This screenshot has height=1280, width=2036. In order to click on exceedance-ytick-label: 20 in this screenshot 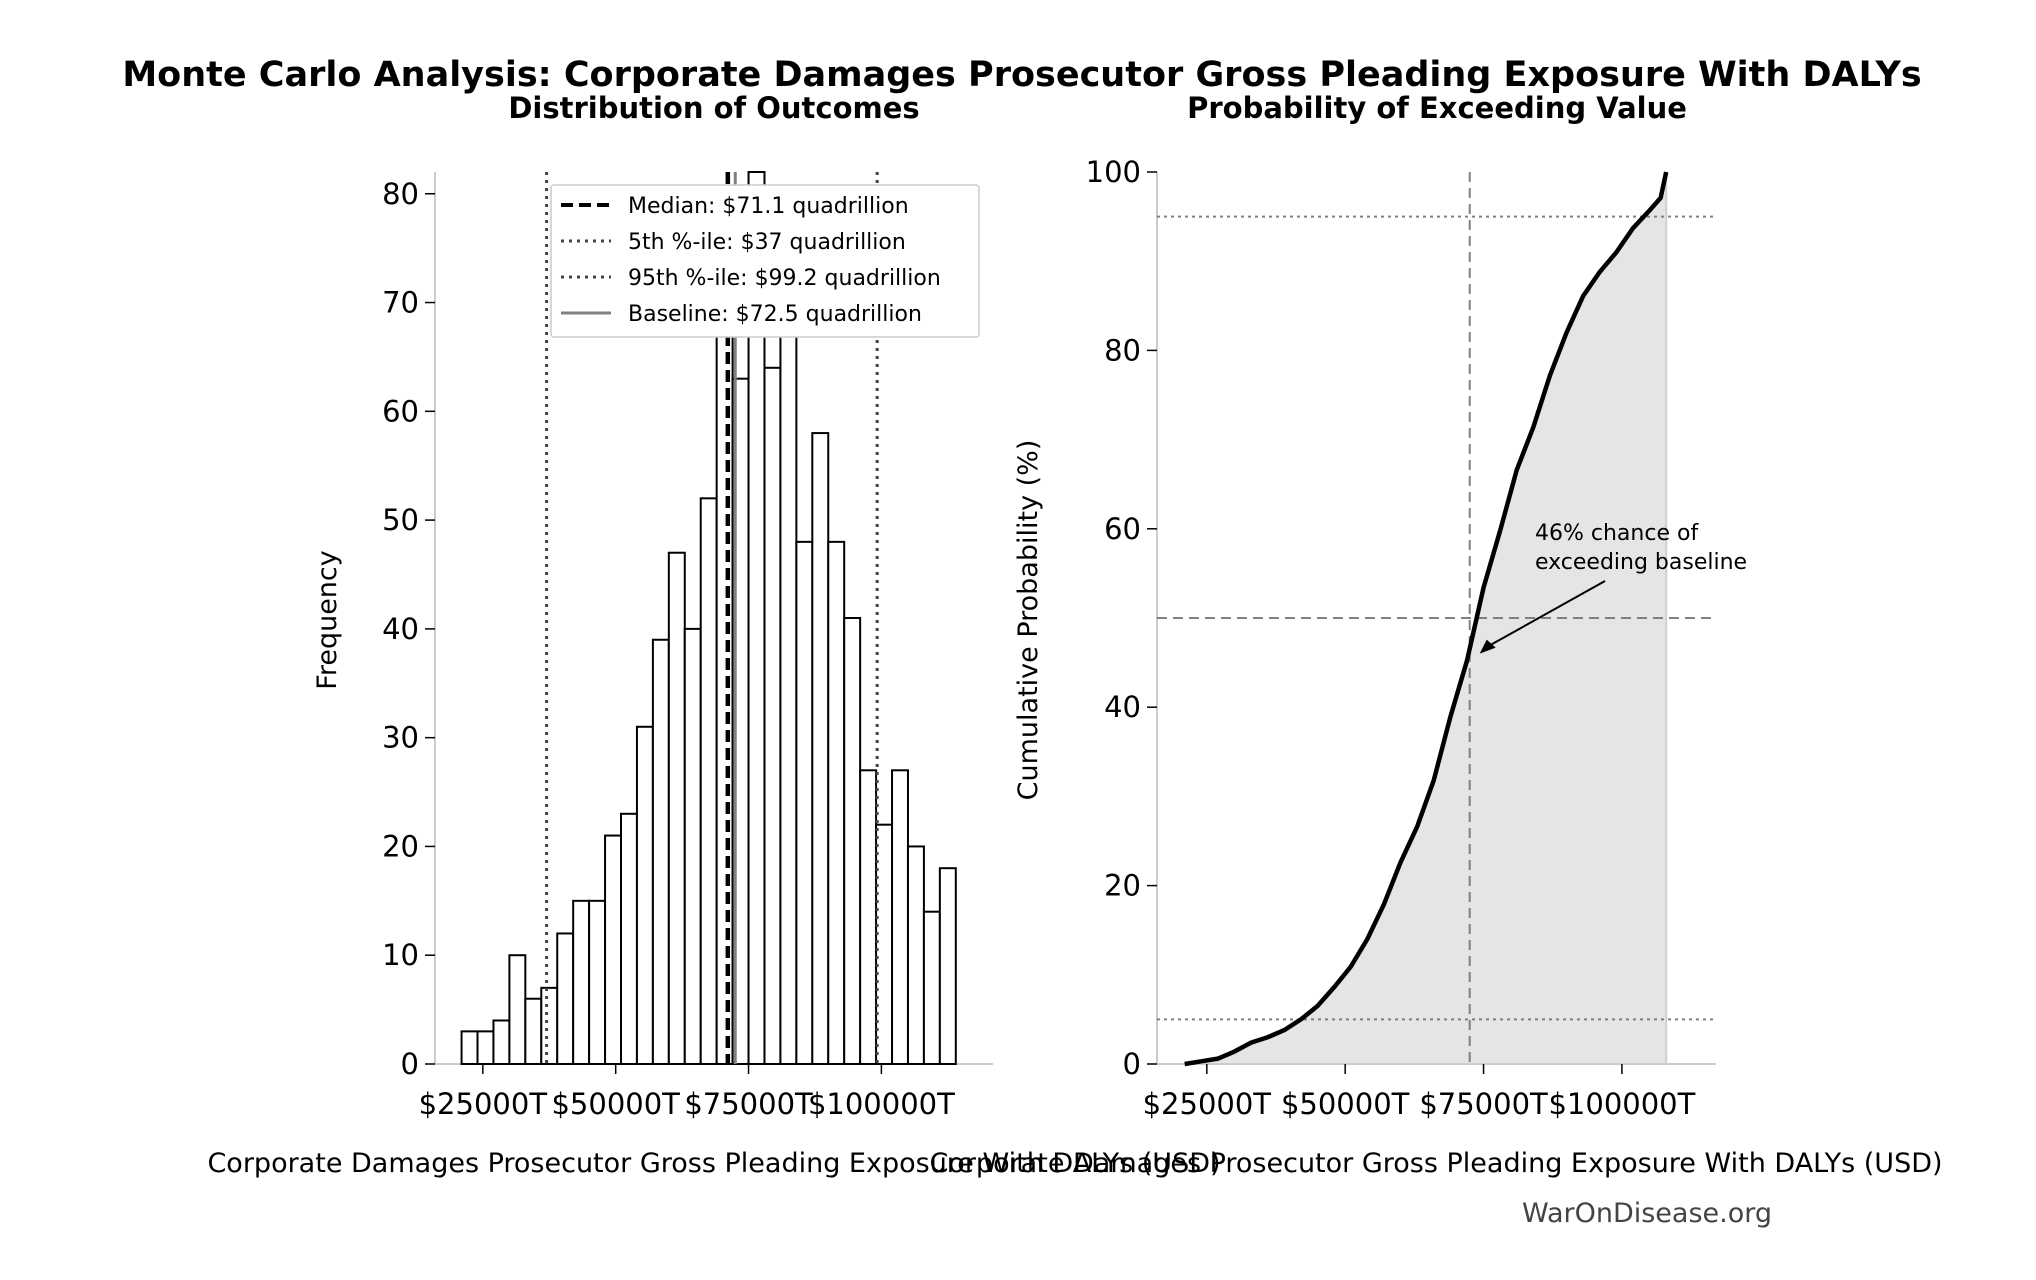, I will do `click(1122, 886)`.